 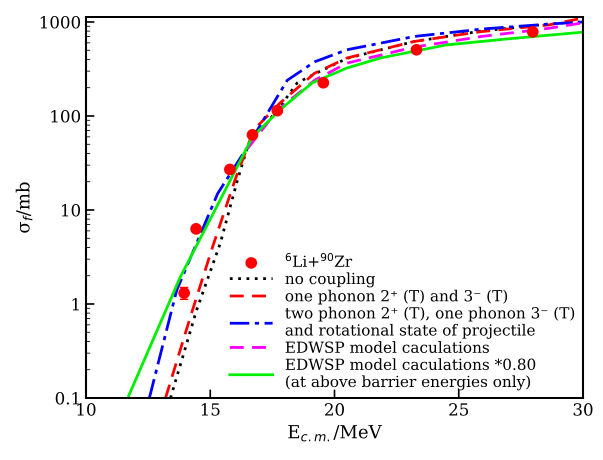 I want to click on legend-label: EDWSP model caculations *0.80 (at above barrier energies only), so click(x=411, y=374).